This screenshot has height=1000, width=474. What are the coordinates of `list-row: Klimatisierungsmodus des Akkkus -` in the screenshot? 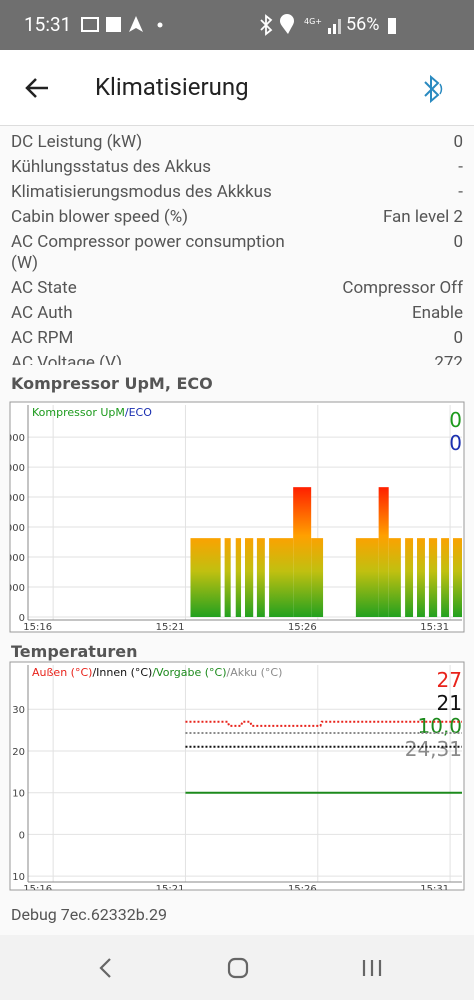 It's located at (237, 192).